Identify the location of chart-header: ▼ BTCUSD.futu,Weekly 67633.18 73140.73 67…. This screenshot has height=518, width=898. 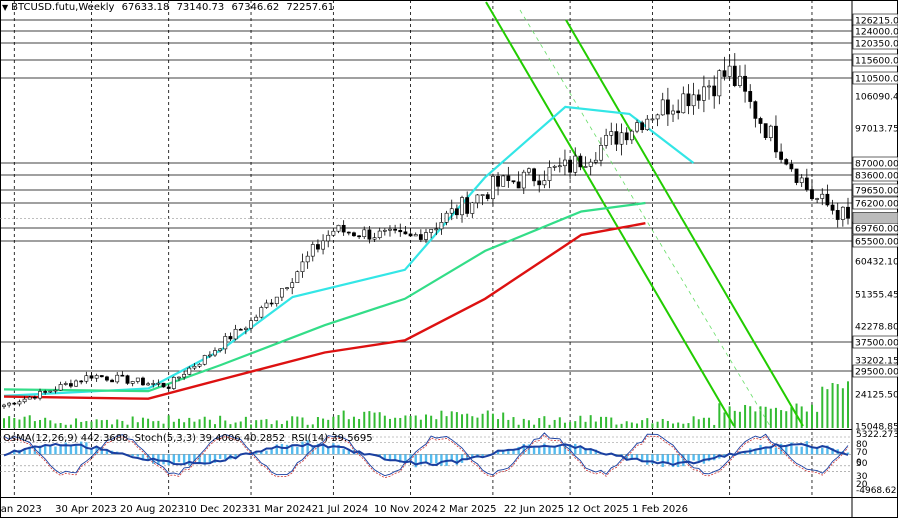
(170, 7).